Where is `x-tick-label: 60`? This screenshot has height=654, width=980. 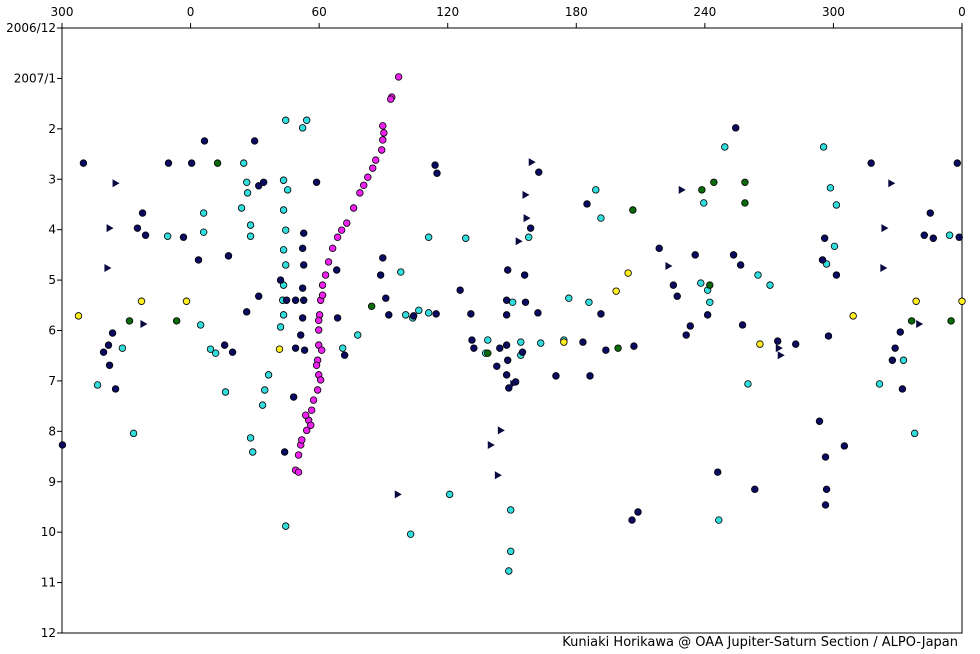
x-tick-label: 60 is located at coordinates (319, 12).